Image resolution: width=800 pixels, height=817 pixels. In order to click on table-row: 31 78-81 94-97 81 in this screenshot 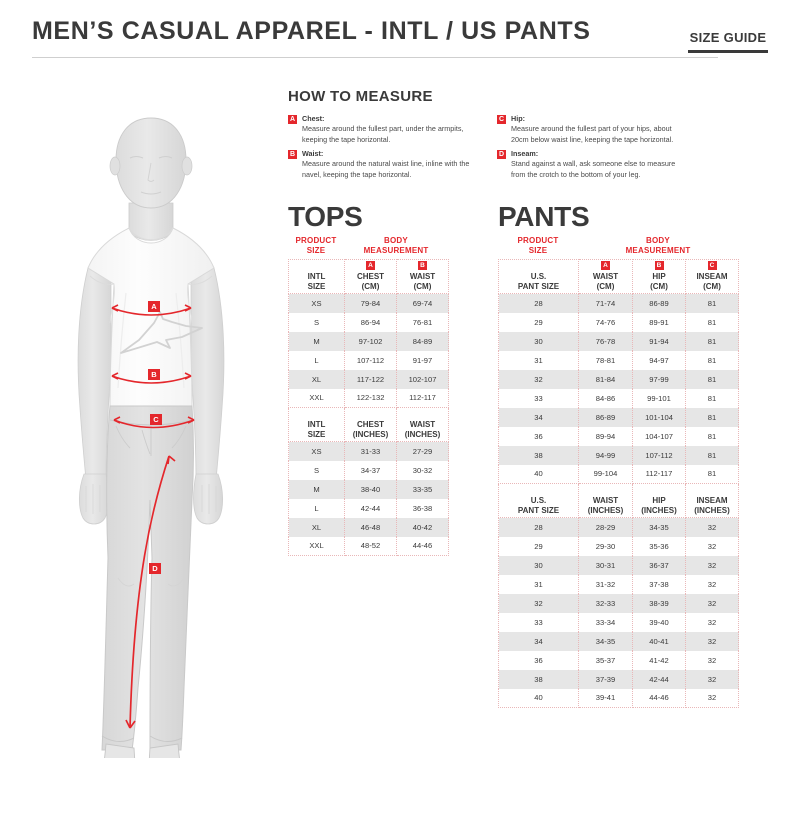, I will do `click(618, 360)`.